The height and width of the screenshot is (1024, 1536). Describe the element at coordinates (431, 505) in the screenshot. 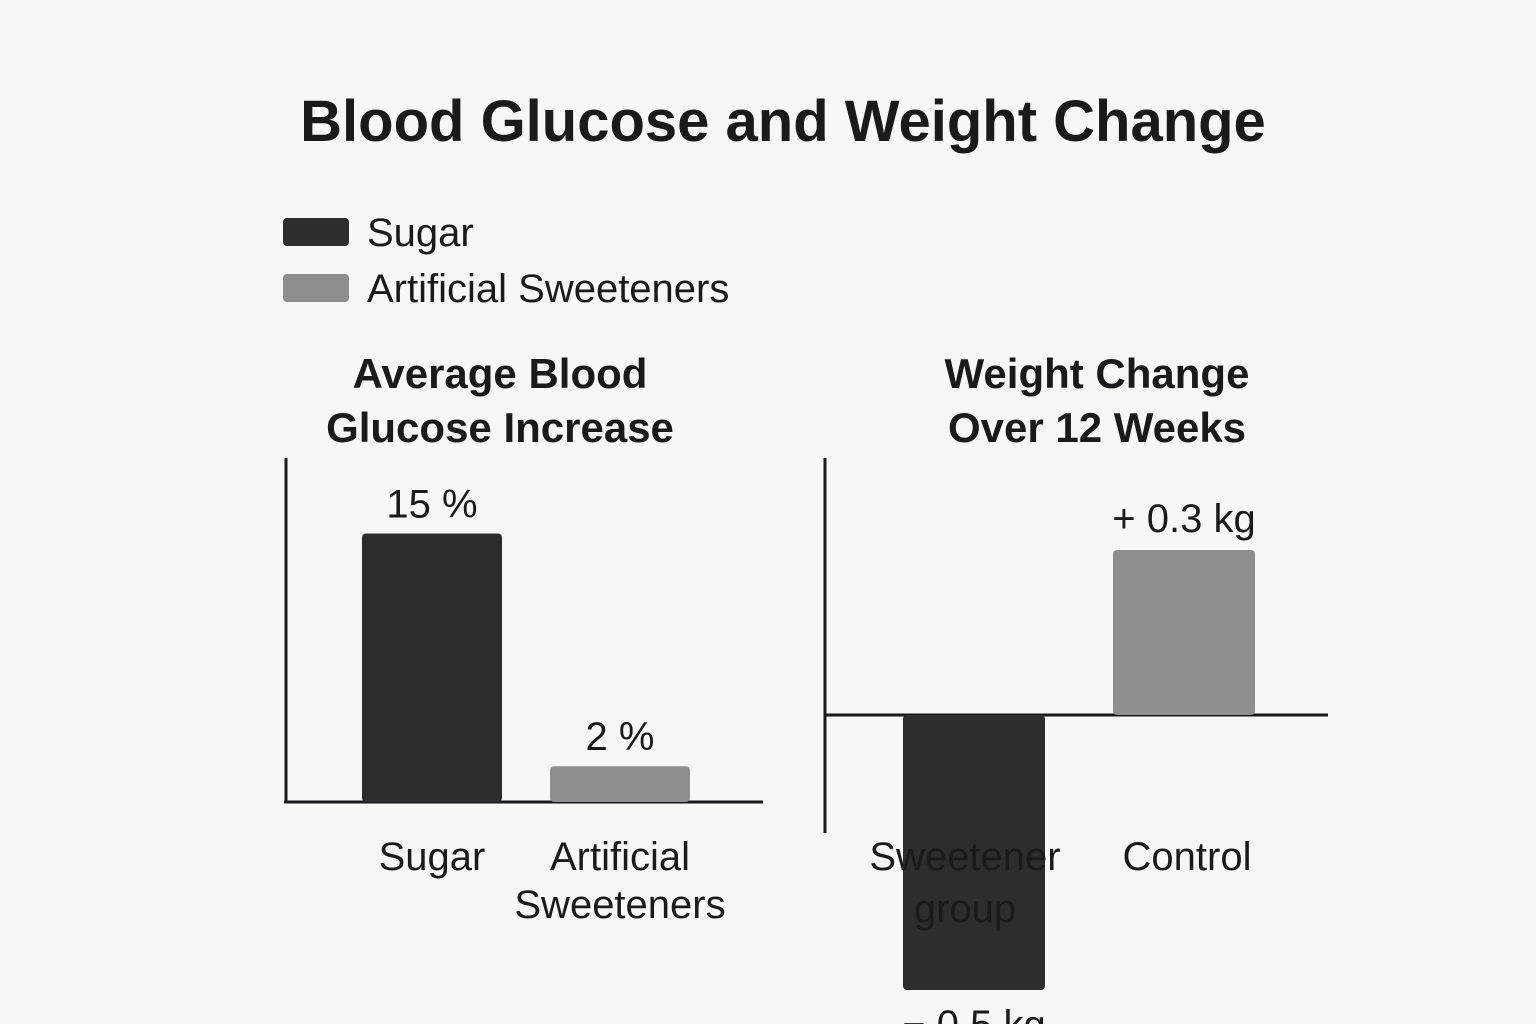

I see `data-label: 15 %` at that location.